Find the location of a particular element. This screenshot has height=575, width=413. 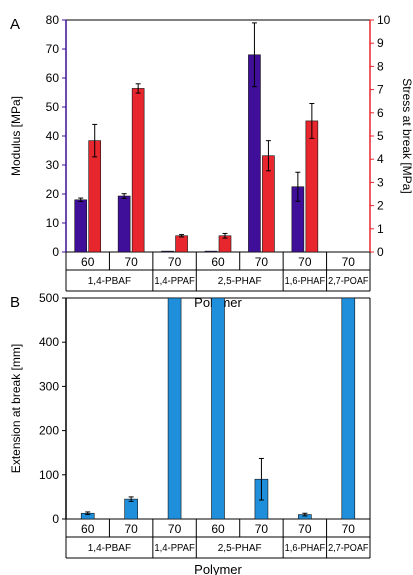

right-axis-tick-label: 3 is located at coordinates (380, 182).